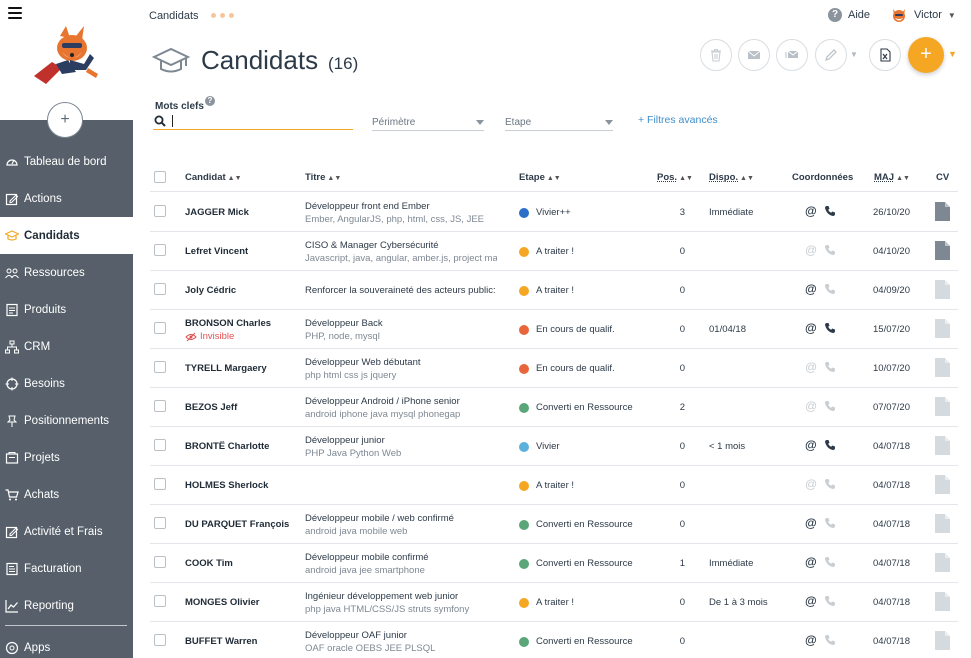  Describe the element at coordinates (217, 212) in the screenshot. I see `candidate-name: JAGGER Mick` at that location.